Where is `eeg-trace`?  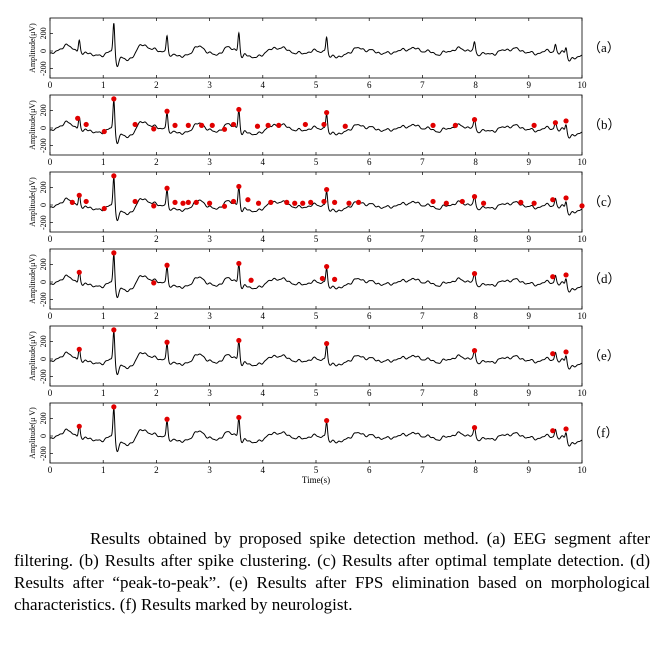 eeg-trace is located at coordinates (316, 353).